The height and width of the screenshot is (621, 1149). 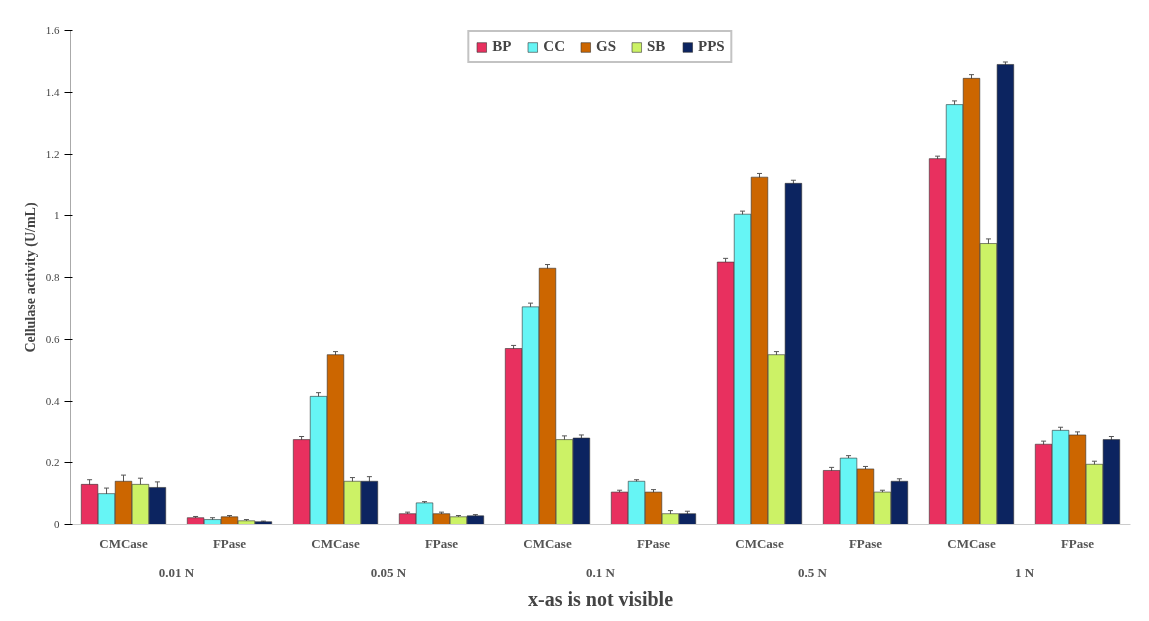 What do you see at coordinates (1024, 572) in the screenshot?
I see `text: 1 N` at bounding box center [1024, 572].